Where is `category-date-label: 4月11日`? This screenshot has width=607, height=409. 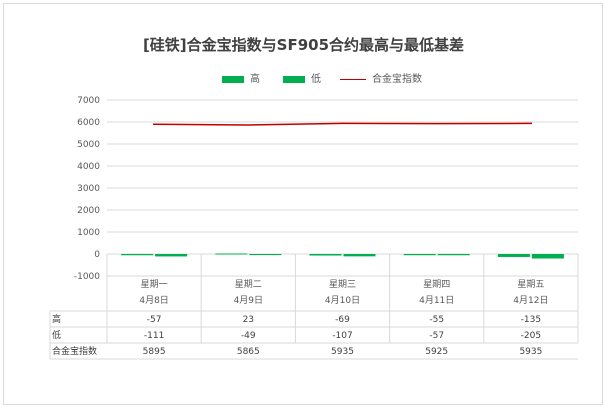
category-date-label: 4月11日 is located at coordinates (436, 300).